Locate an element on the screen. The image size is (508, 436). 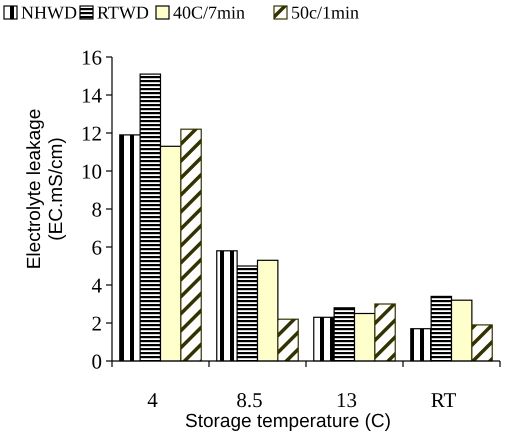
legend-label: RTWD is located at coordinates (123, 12).